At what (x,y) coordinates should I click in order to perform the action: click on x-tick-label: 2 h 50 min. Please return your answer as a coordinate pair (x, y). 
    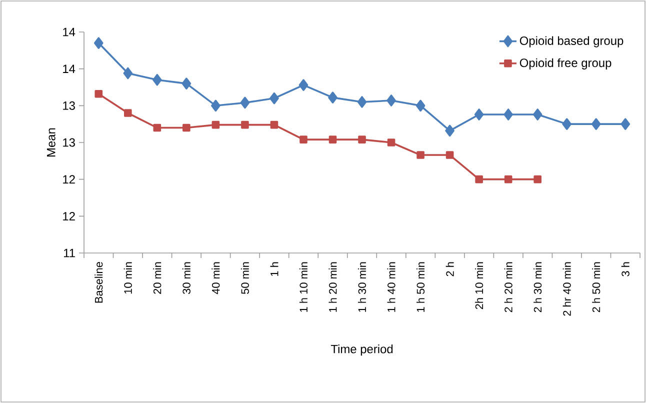
    Looking at the image, I should click on (596, 287).